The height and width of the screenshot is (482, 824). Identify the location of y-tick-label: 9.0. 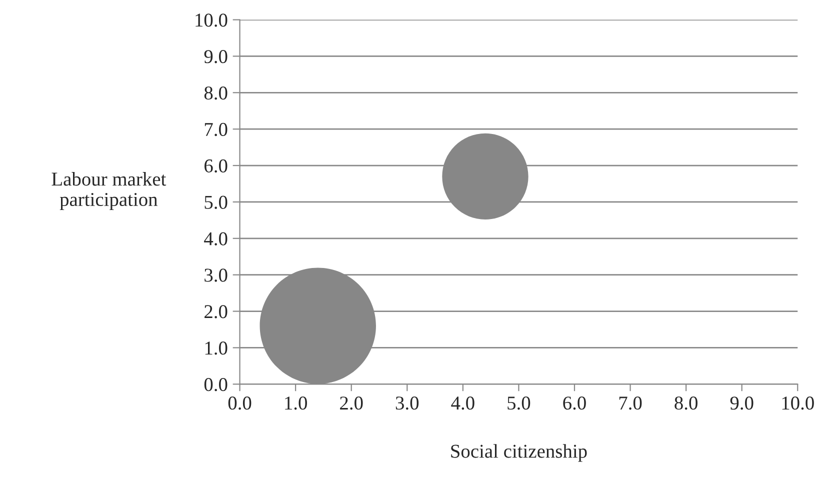
(216, 57).